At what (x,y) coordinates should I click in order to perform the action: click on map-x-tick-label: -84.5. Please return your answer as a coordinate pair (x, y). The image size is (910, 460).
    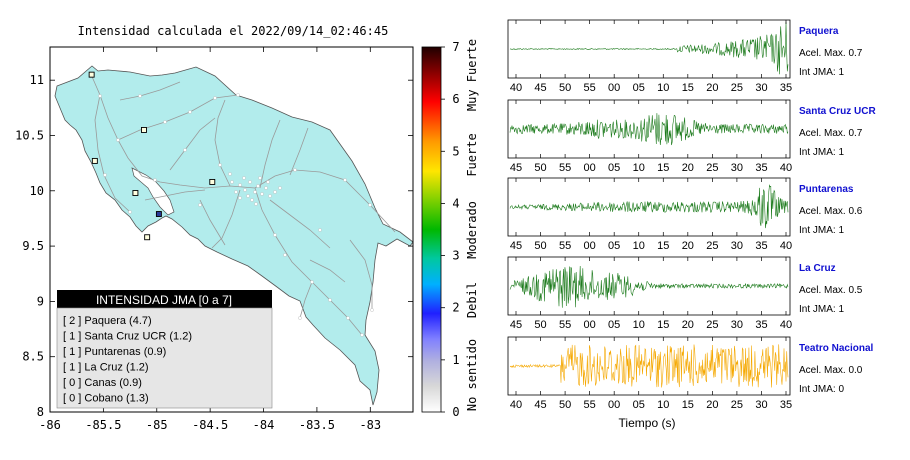
    Looking at the image, I should click on (210, 425).